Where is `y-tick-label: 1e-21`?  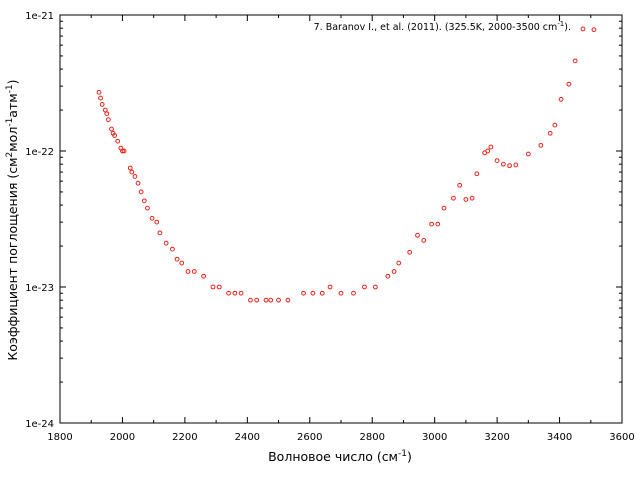
y-tick-label: 1e-21 is located at coordinates (39, 16).